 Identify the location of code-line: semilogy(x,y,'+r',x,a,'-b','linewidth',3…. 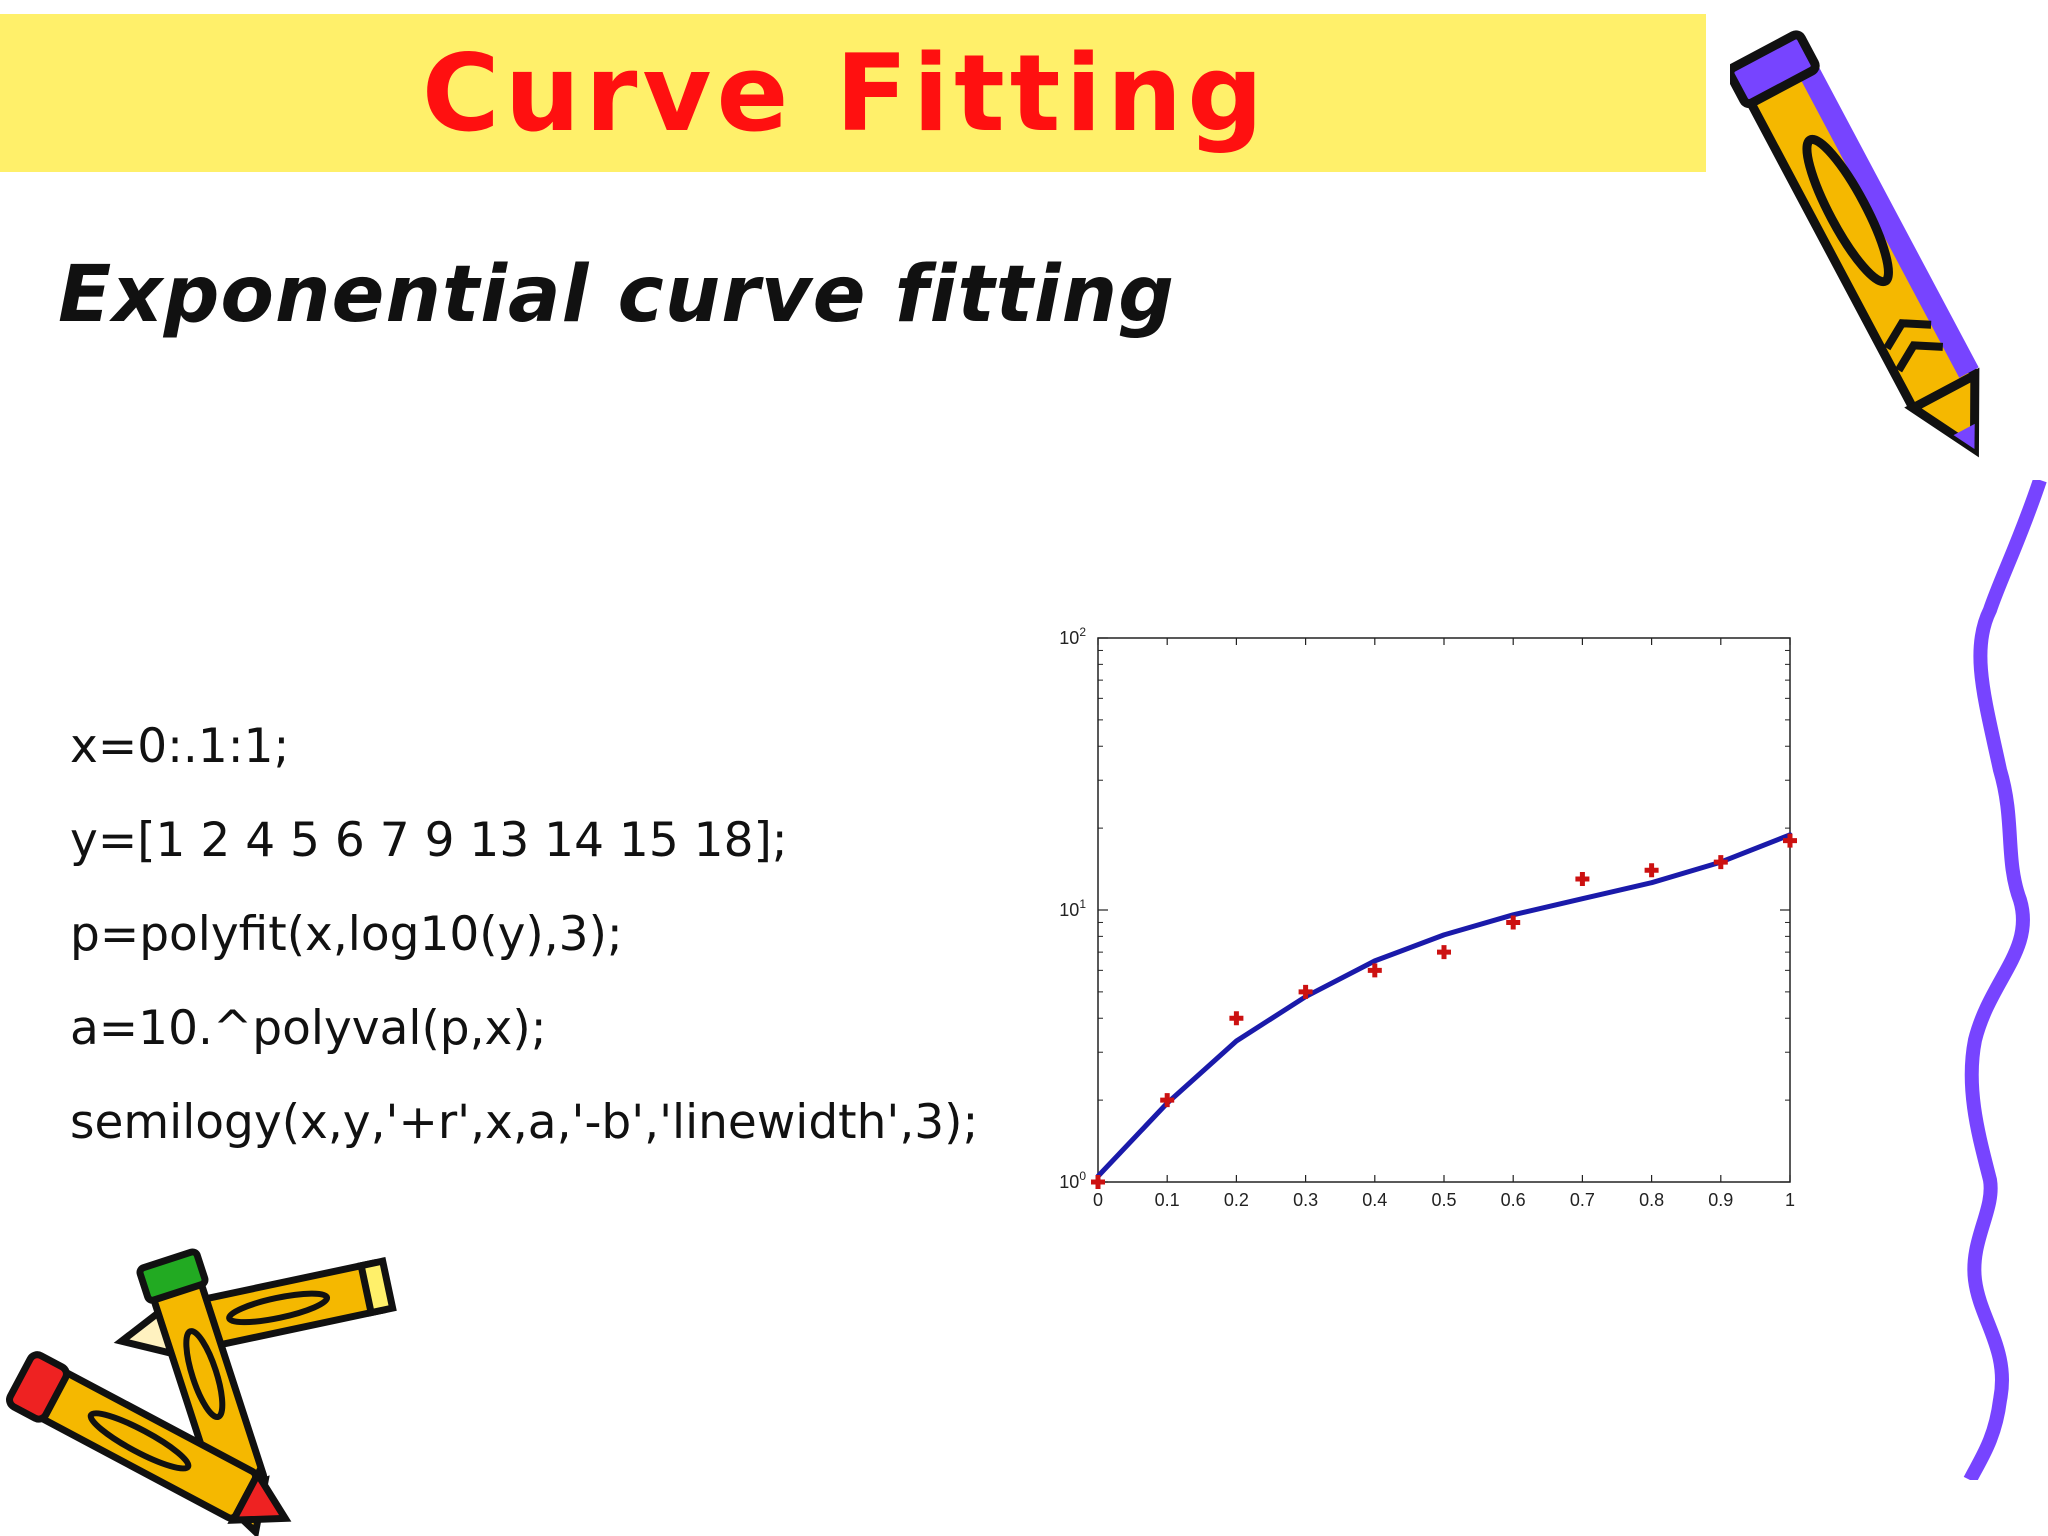
(524, 1122).